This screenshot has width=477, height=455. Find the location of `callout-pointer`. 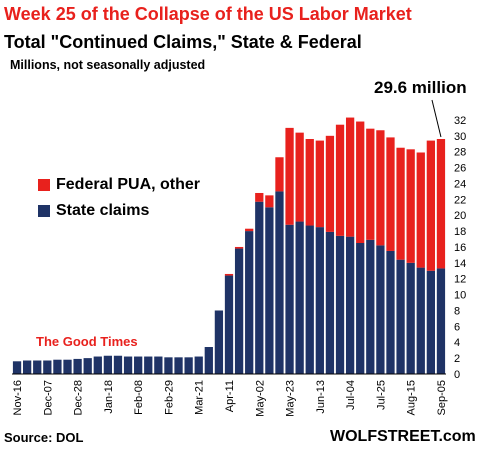

callout-pointer is located at coordinates (436, 118).